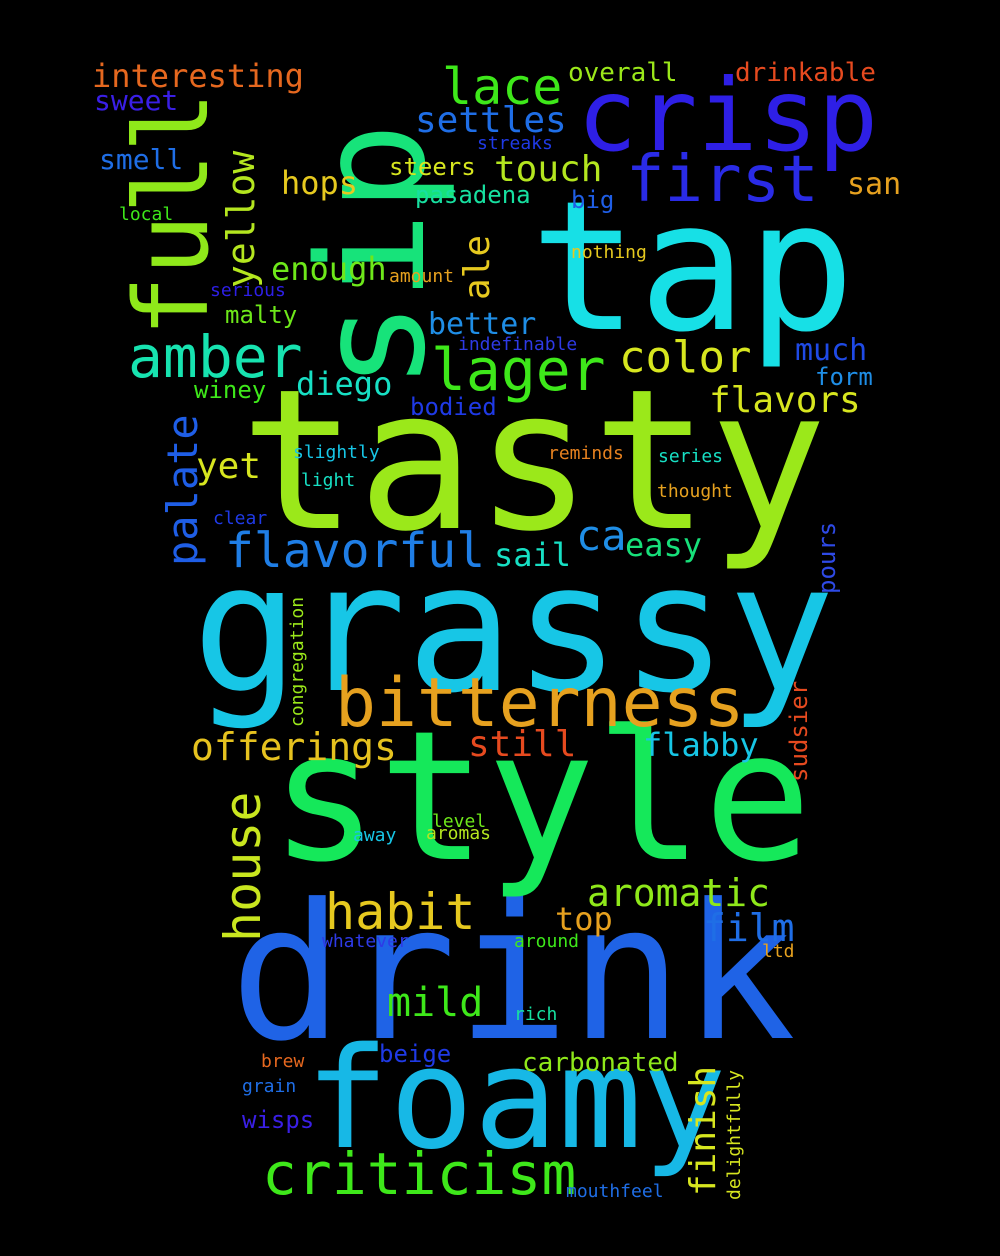  I want to click on word-mild: mild, so click(435, 1003).